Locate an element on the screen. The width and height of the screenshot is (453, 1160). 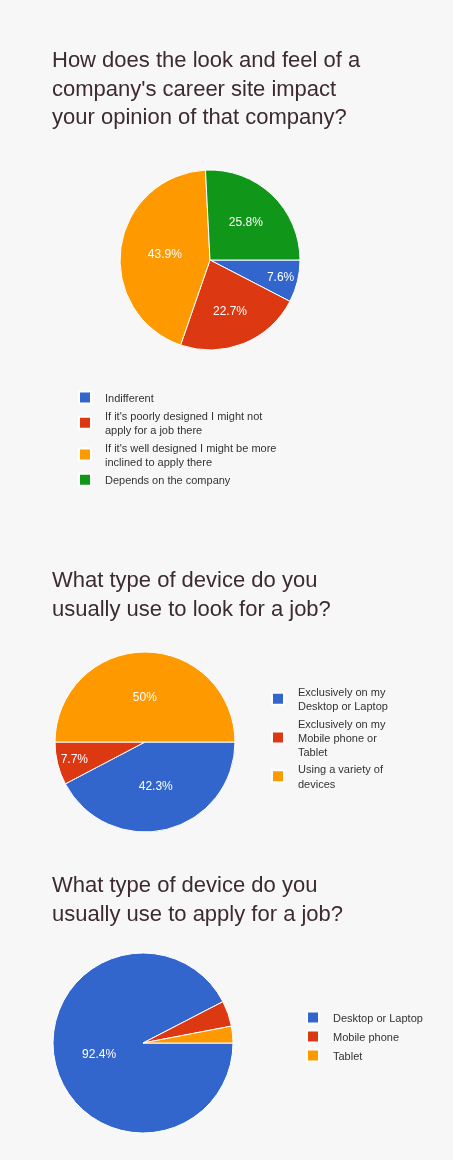
data-label: 50% is located at coordinates (145, 697).